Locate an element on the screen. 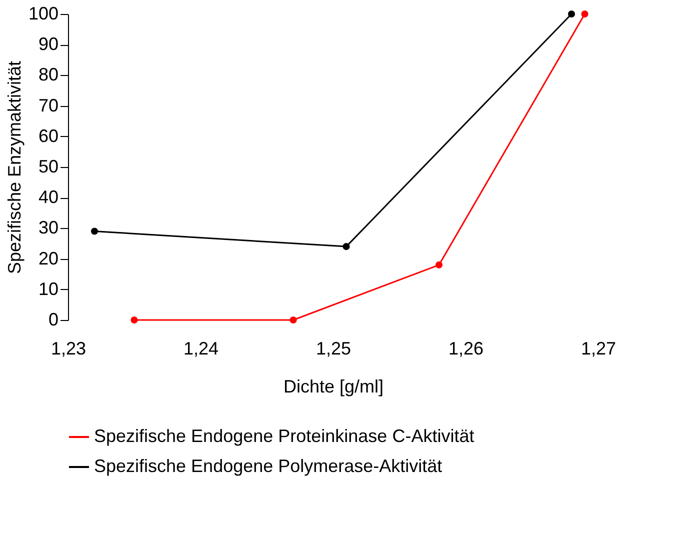 The height and width of the screenshot is (540, 698). y-tick-label: 80 is located at coordinates (48, 74).